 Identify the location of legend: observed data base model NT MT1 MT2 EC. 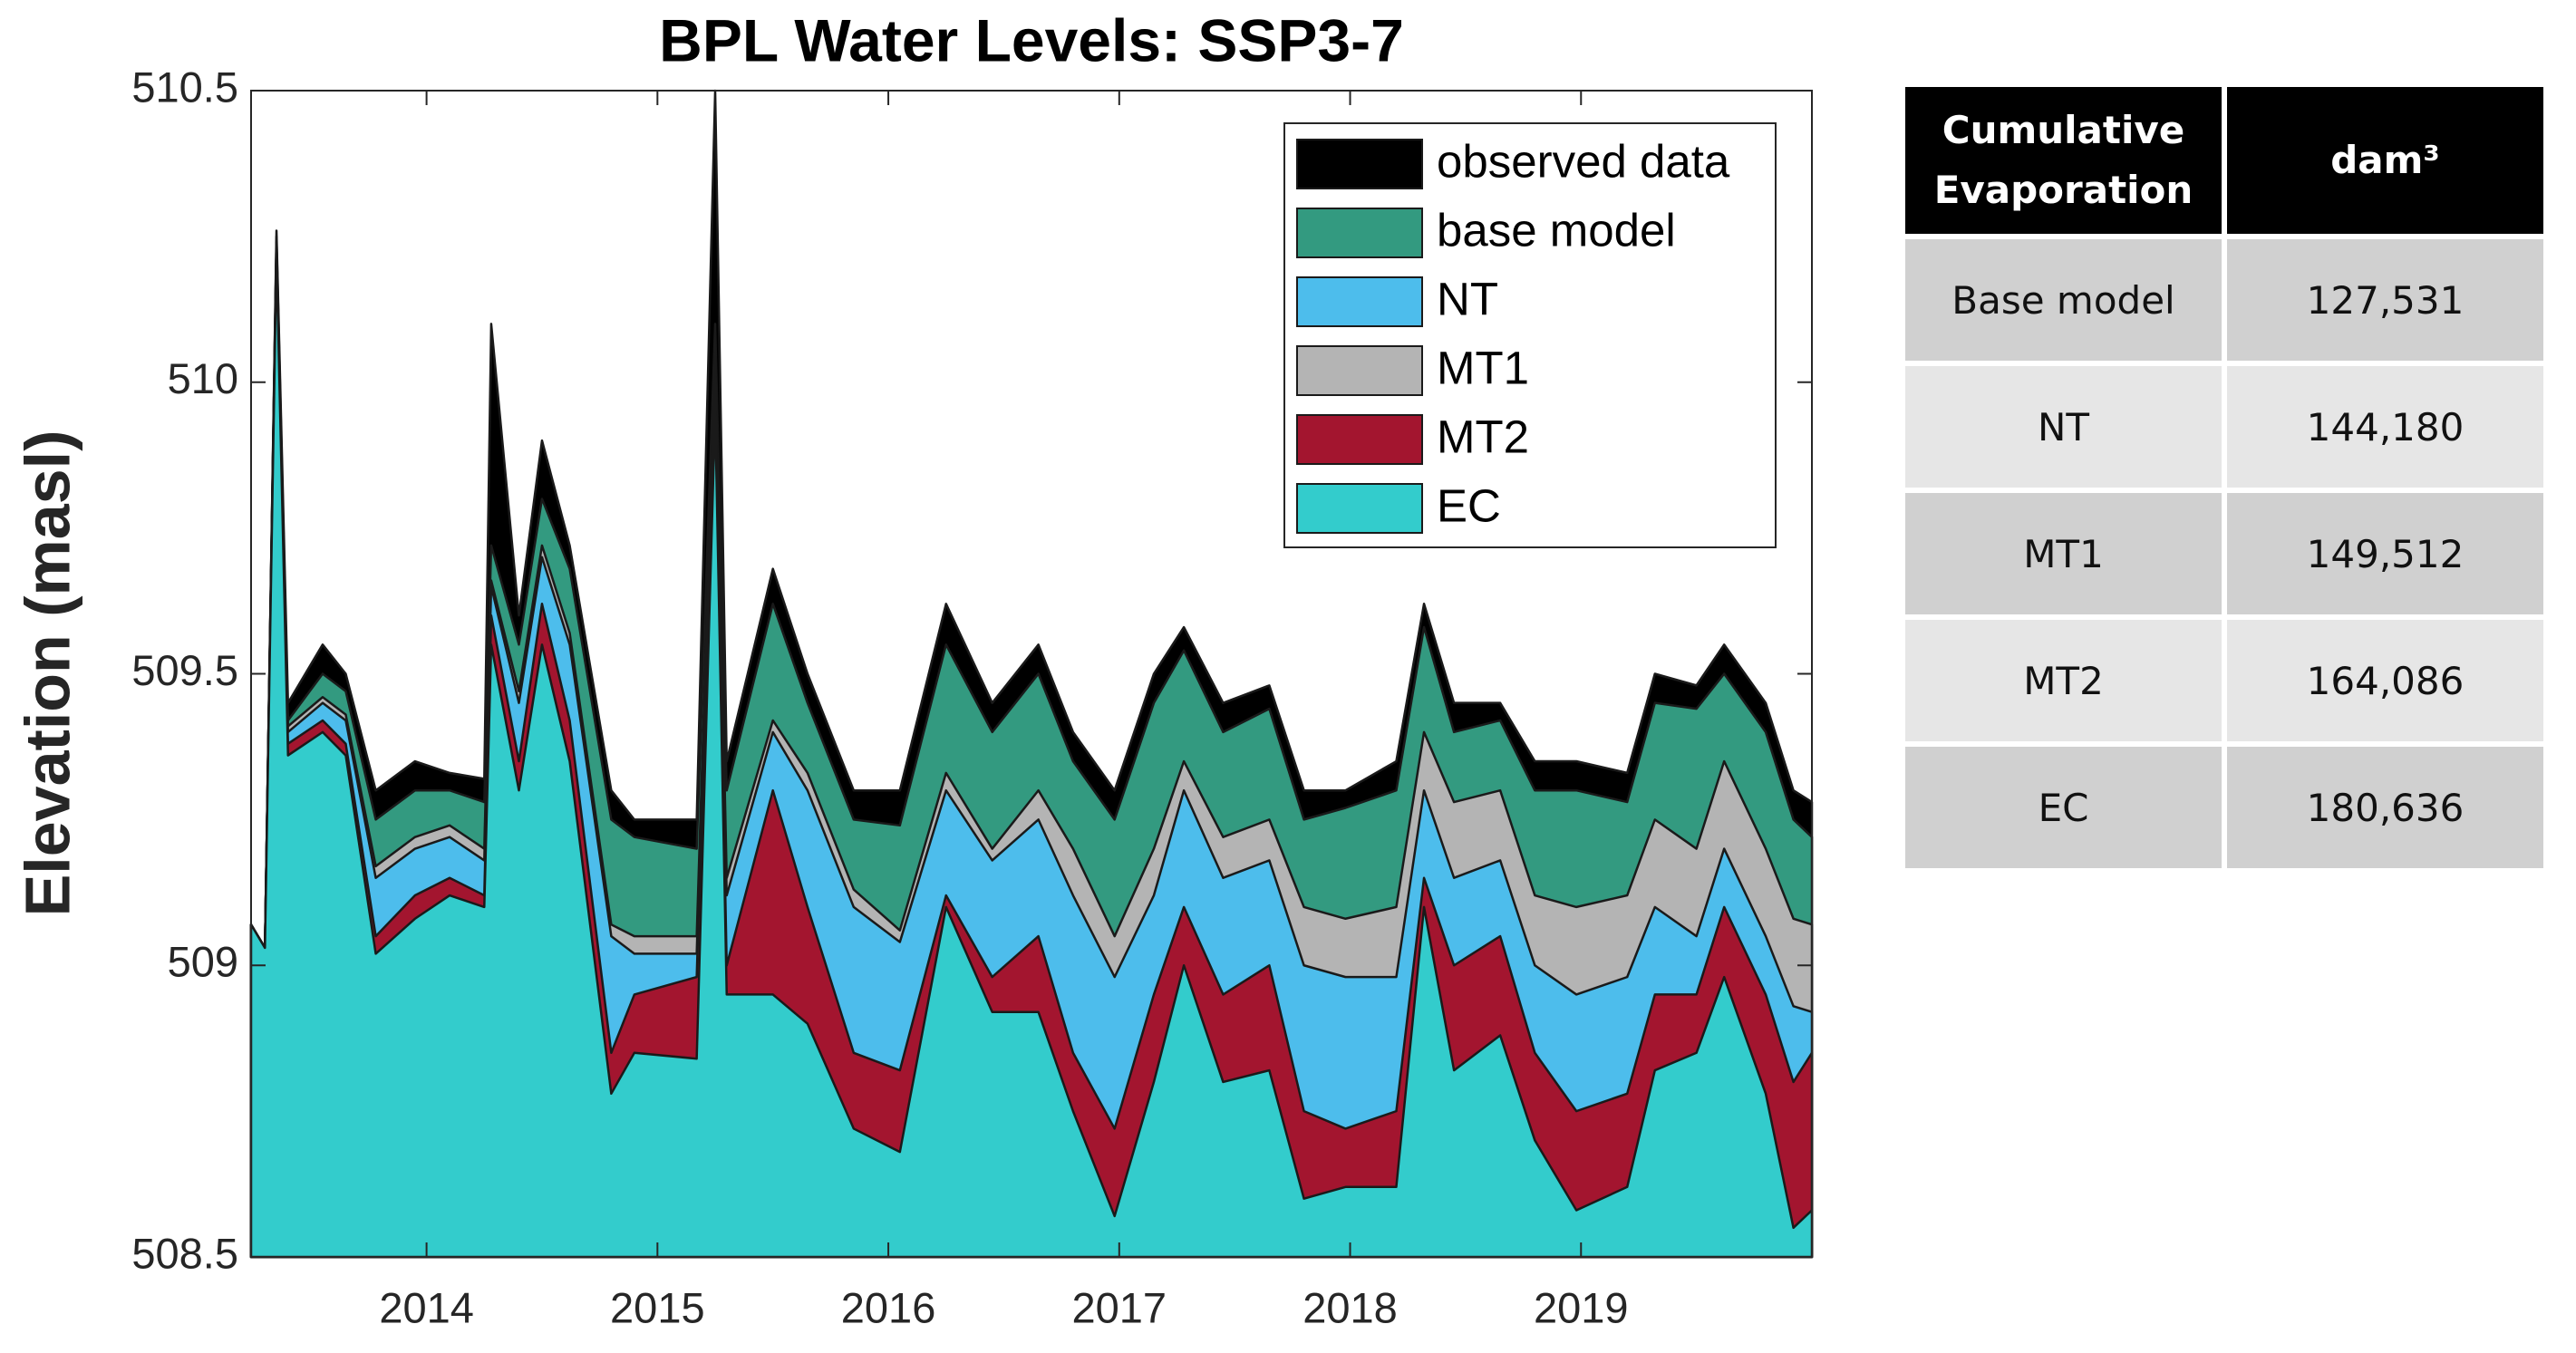
(1530, 335).